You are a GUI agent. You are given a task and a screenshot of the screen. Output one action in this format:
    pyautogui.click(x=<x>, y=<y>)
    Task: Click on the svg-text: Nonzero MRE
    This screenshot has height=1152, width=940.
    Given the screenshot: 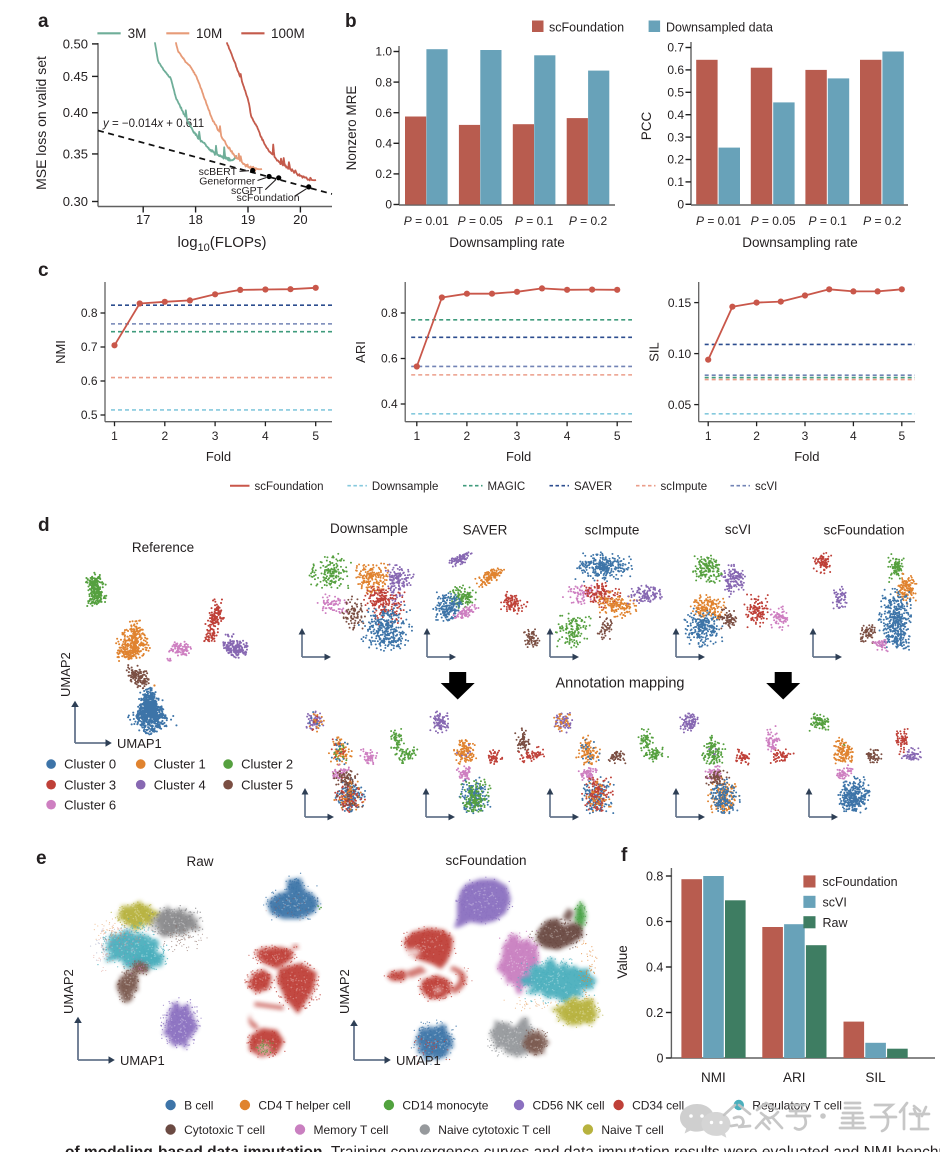 What is the action you would take?
    pyautogui.click(x=351, y=128)
    